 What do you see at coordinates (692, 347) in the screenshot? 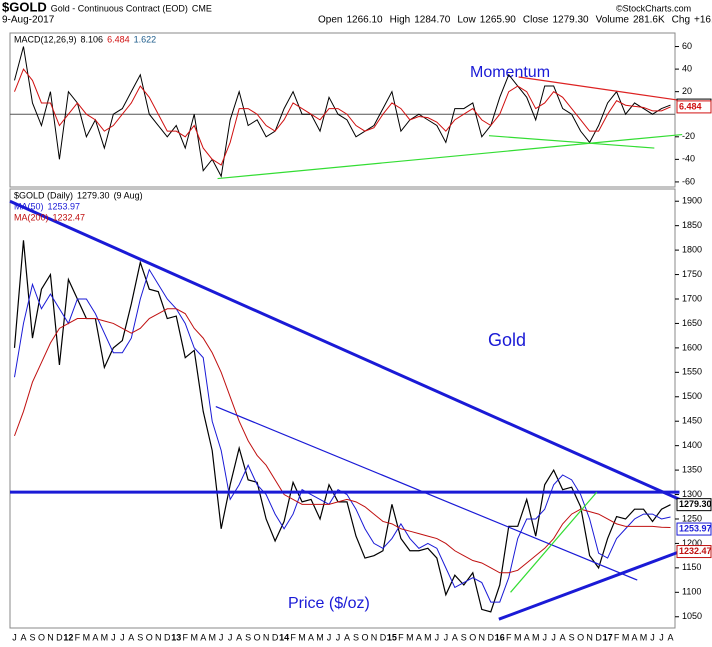
I see `y-tick-label: 1600` at bounding box center [692, 347].